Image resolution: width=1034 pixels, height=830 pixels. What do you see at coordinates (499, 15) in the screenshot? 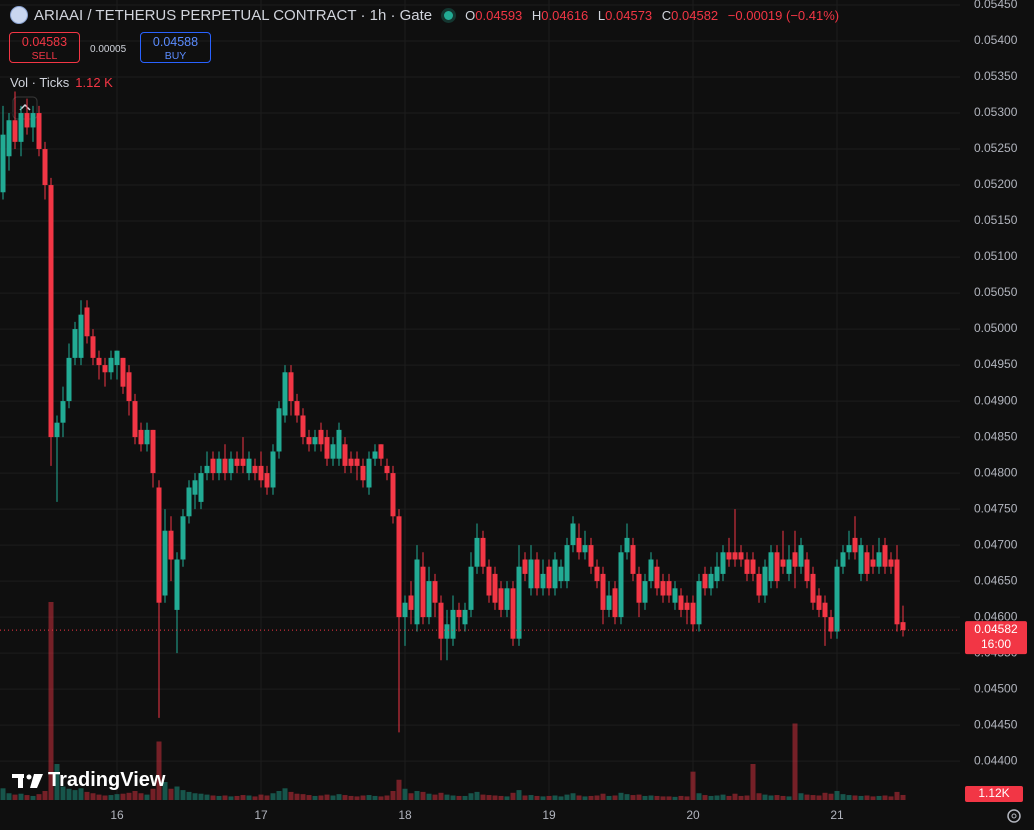
I see `ohlc-value: 0.04593` at bounding box center [499, 15].